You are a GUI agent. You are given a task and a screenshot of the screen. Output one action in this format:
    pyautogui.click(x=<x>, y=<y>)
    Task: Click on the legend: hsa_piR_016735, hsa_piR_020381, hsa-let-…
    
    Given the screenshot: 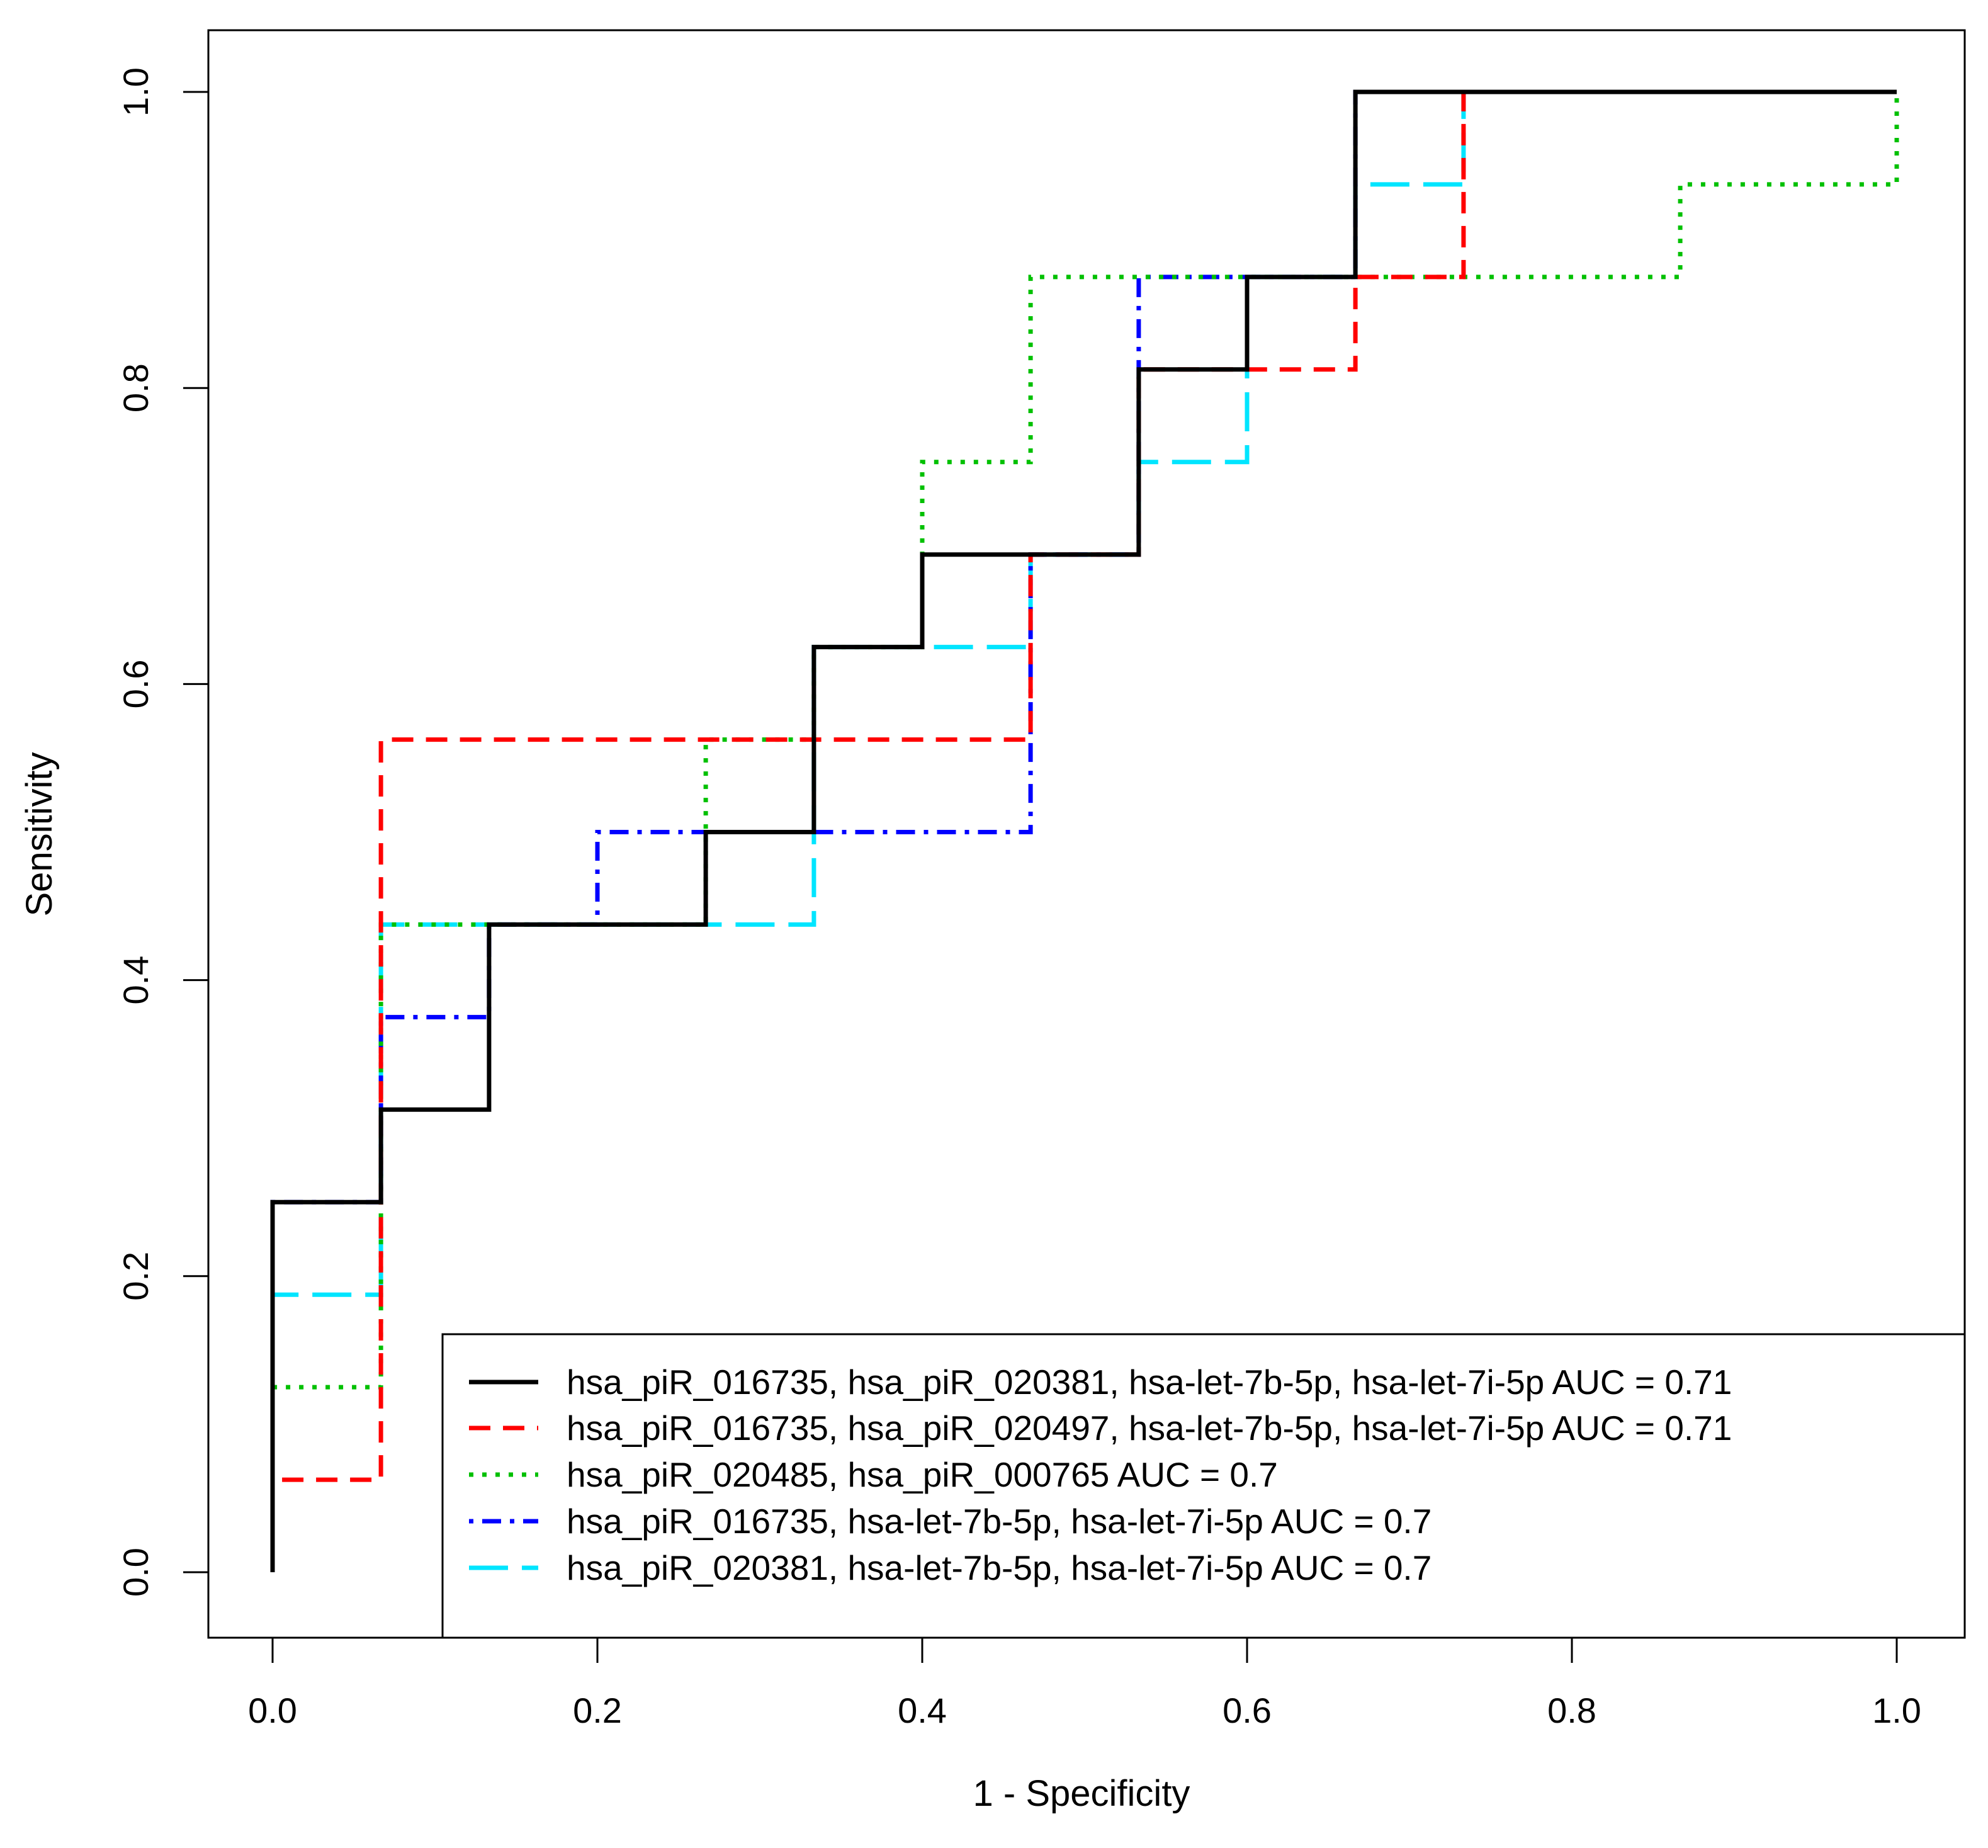 What is the action you would take?
    pyautogui.click(x=1203, y=1486)
    